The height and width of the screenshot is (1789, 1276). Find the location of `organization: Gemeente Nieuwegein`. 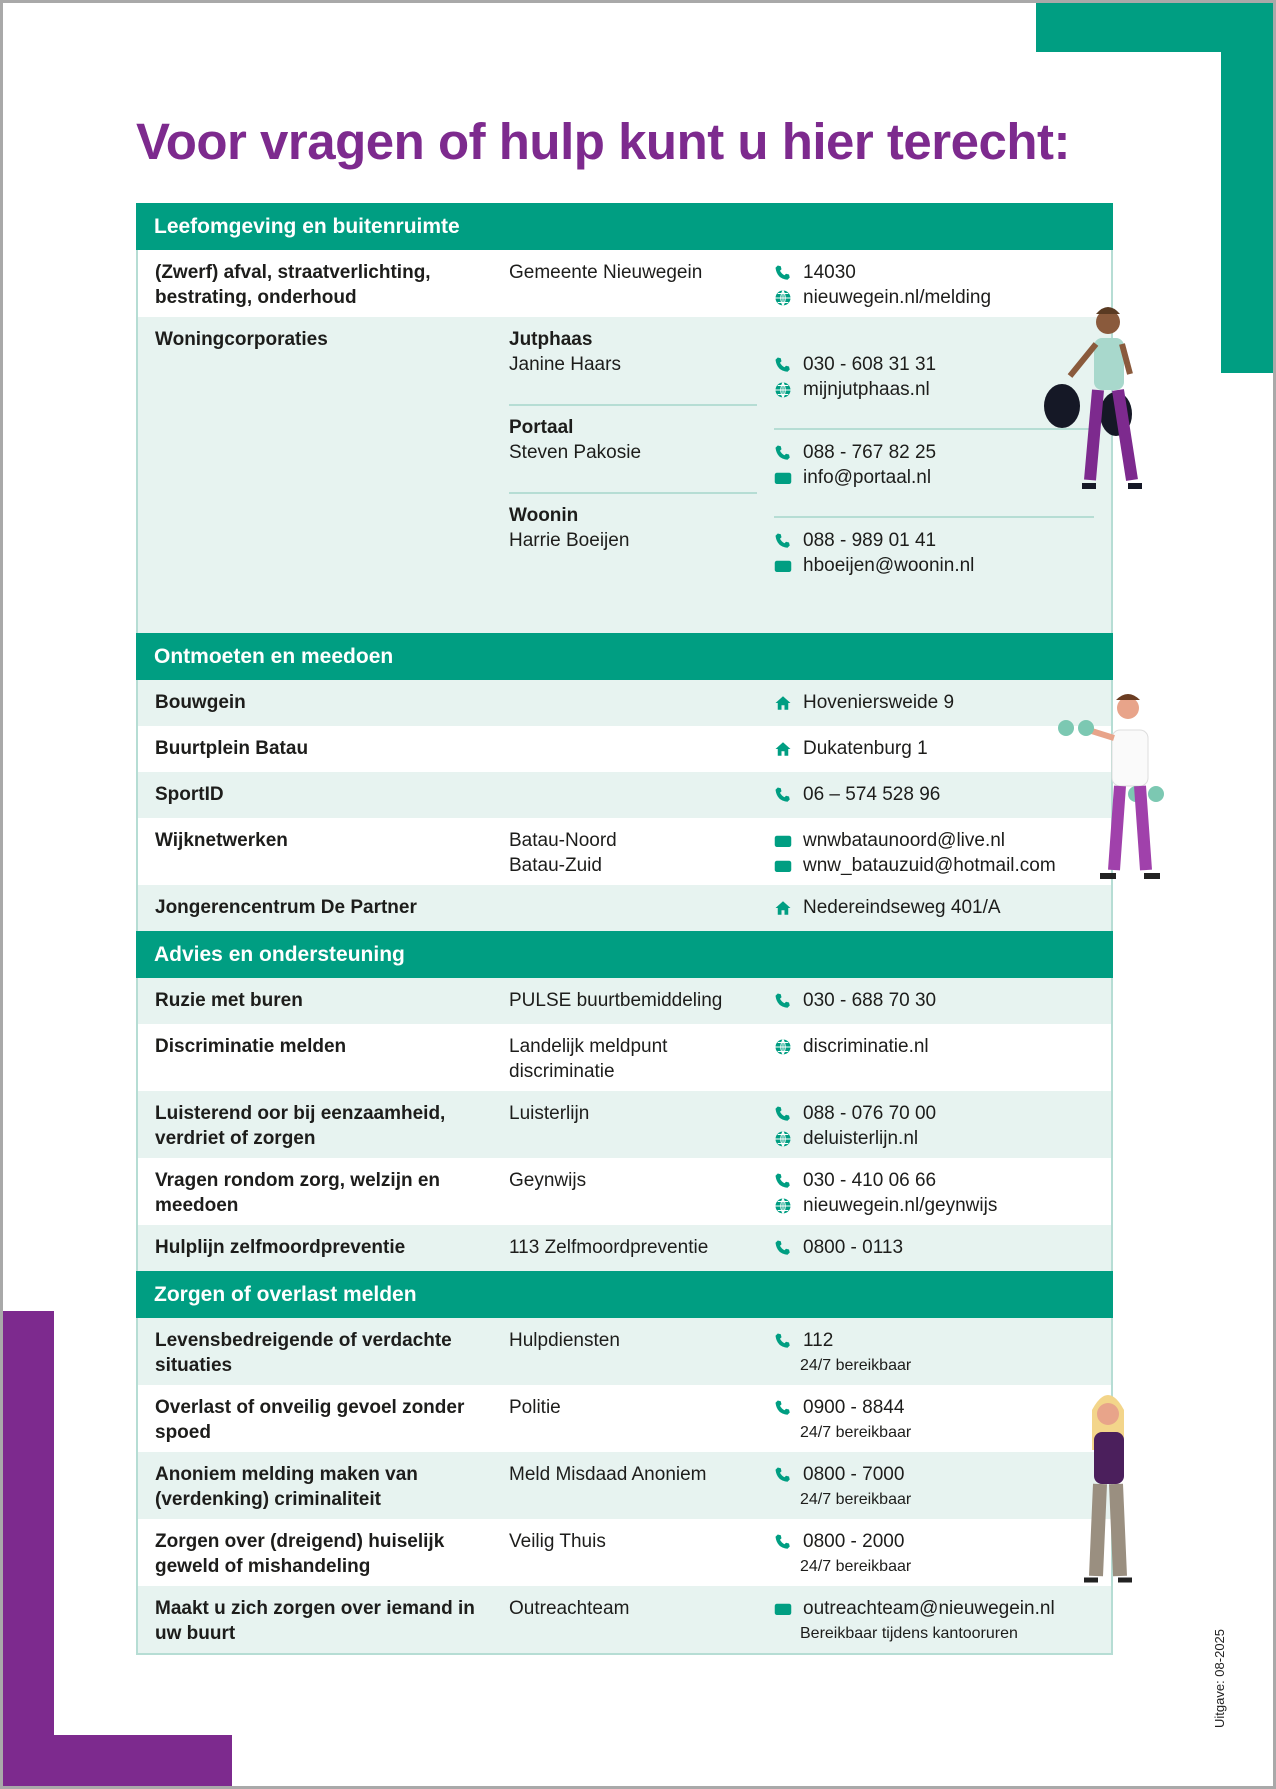

organization: Gemeente Nieuwegein is located at coordinates (629, 272).